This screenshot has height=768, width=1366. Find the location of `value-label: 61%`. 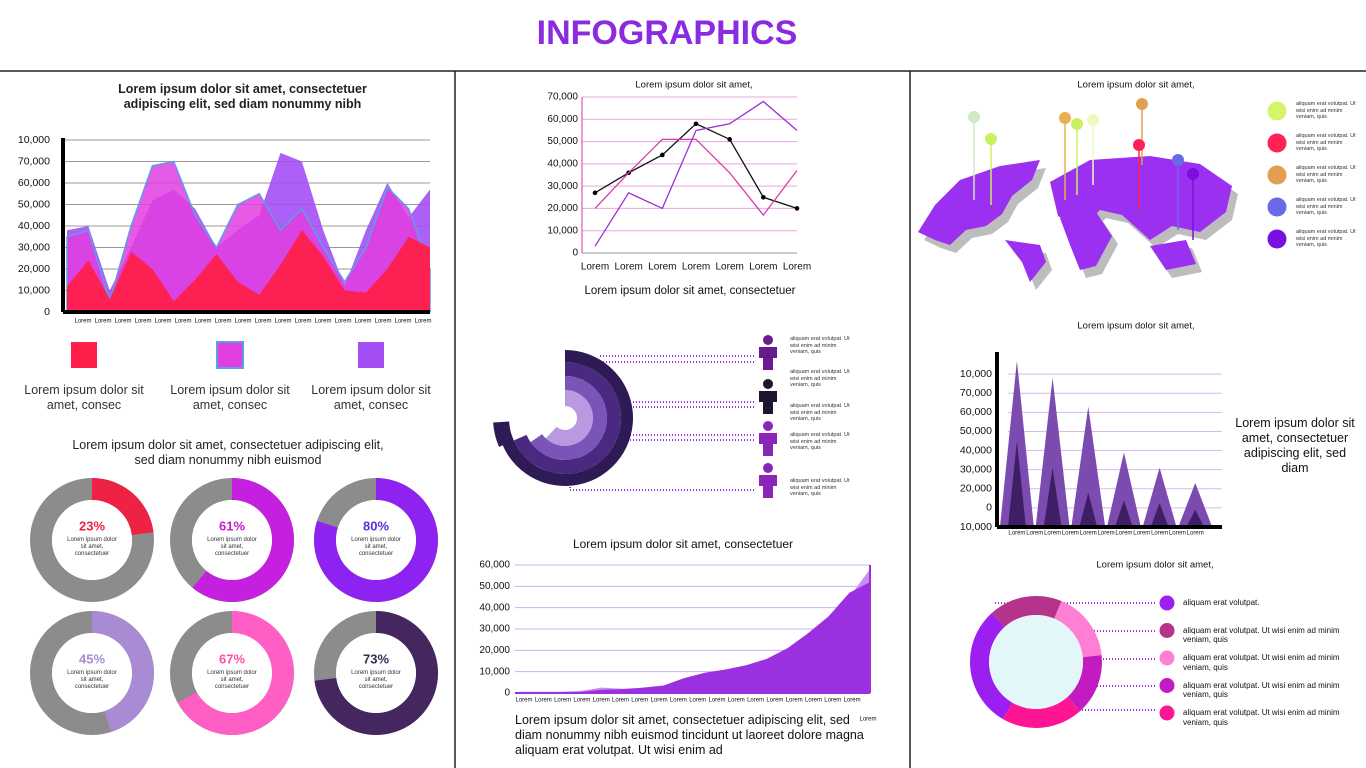

value-label: 61% is located at coordinates (232, 525).